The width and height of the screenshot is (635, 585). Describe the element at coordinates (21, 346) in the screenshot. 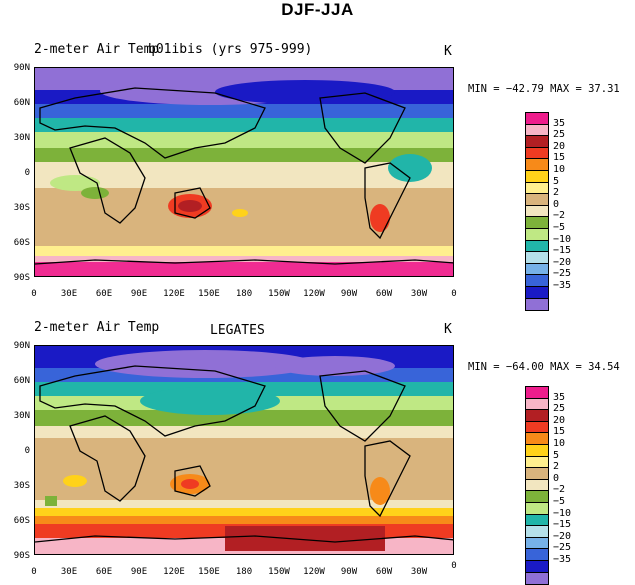

I see `panel2-lat-label: 90N` at that location.